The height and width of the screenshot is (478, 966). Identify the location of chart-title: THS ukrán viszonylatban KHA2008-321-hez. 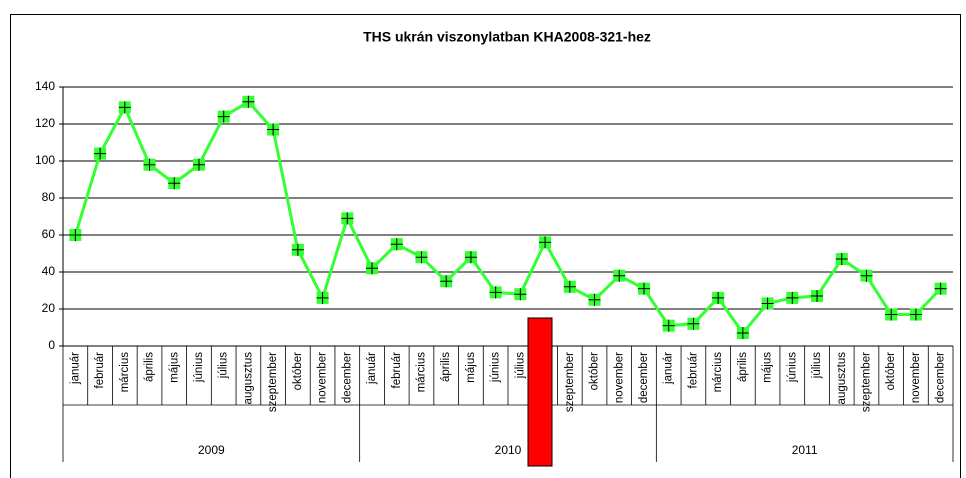
(507, 37).